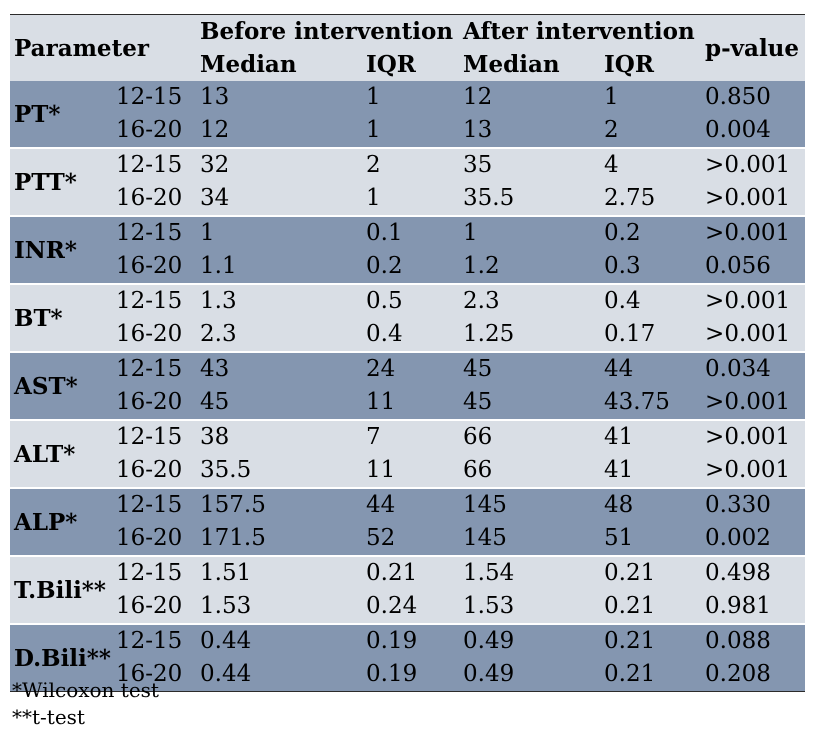  Describe the element at coordinates (283, 300) in the screenshot. I see `before-median-cell: 1.3` at that location.